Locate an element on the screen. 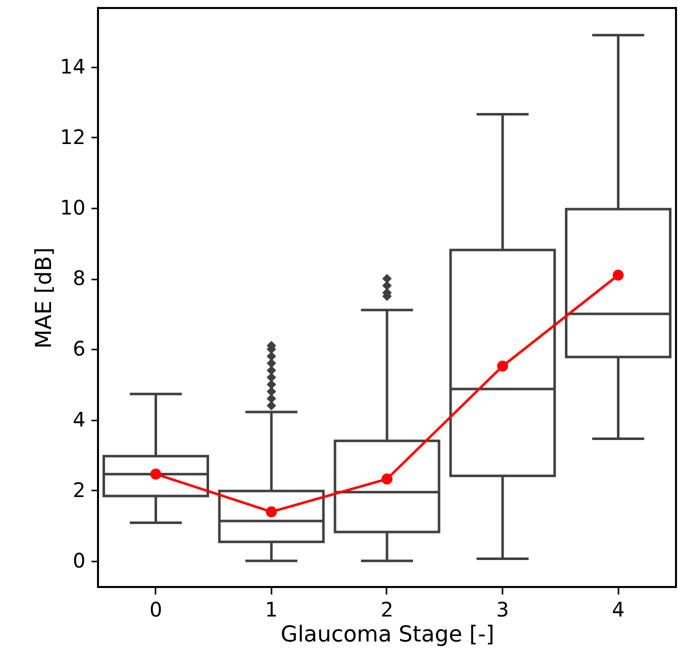 This screenshot has height=670, width=678. x-tick-label: 3 is located at coordinates (502, 610).